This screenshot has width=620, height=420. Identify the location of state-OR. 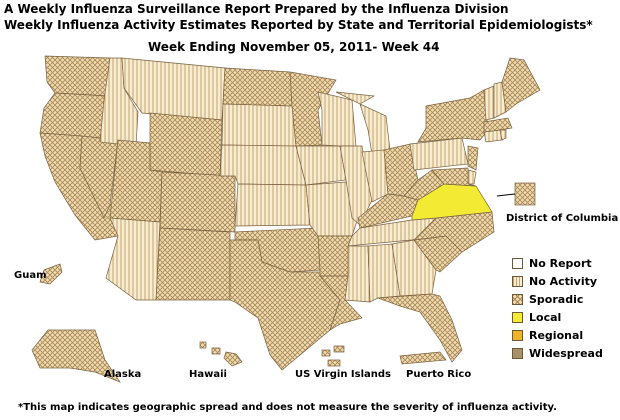
(74, 115).